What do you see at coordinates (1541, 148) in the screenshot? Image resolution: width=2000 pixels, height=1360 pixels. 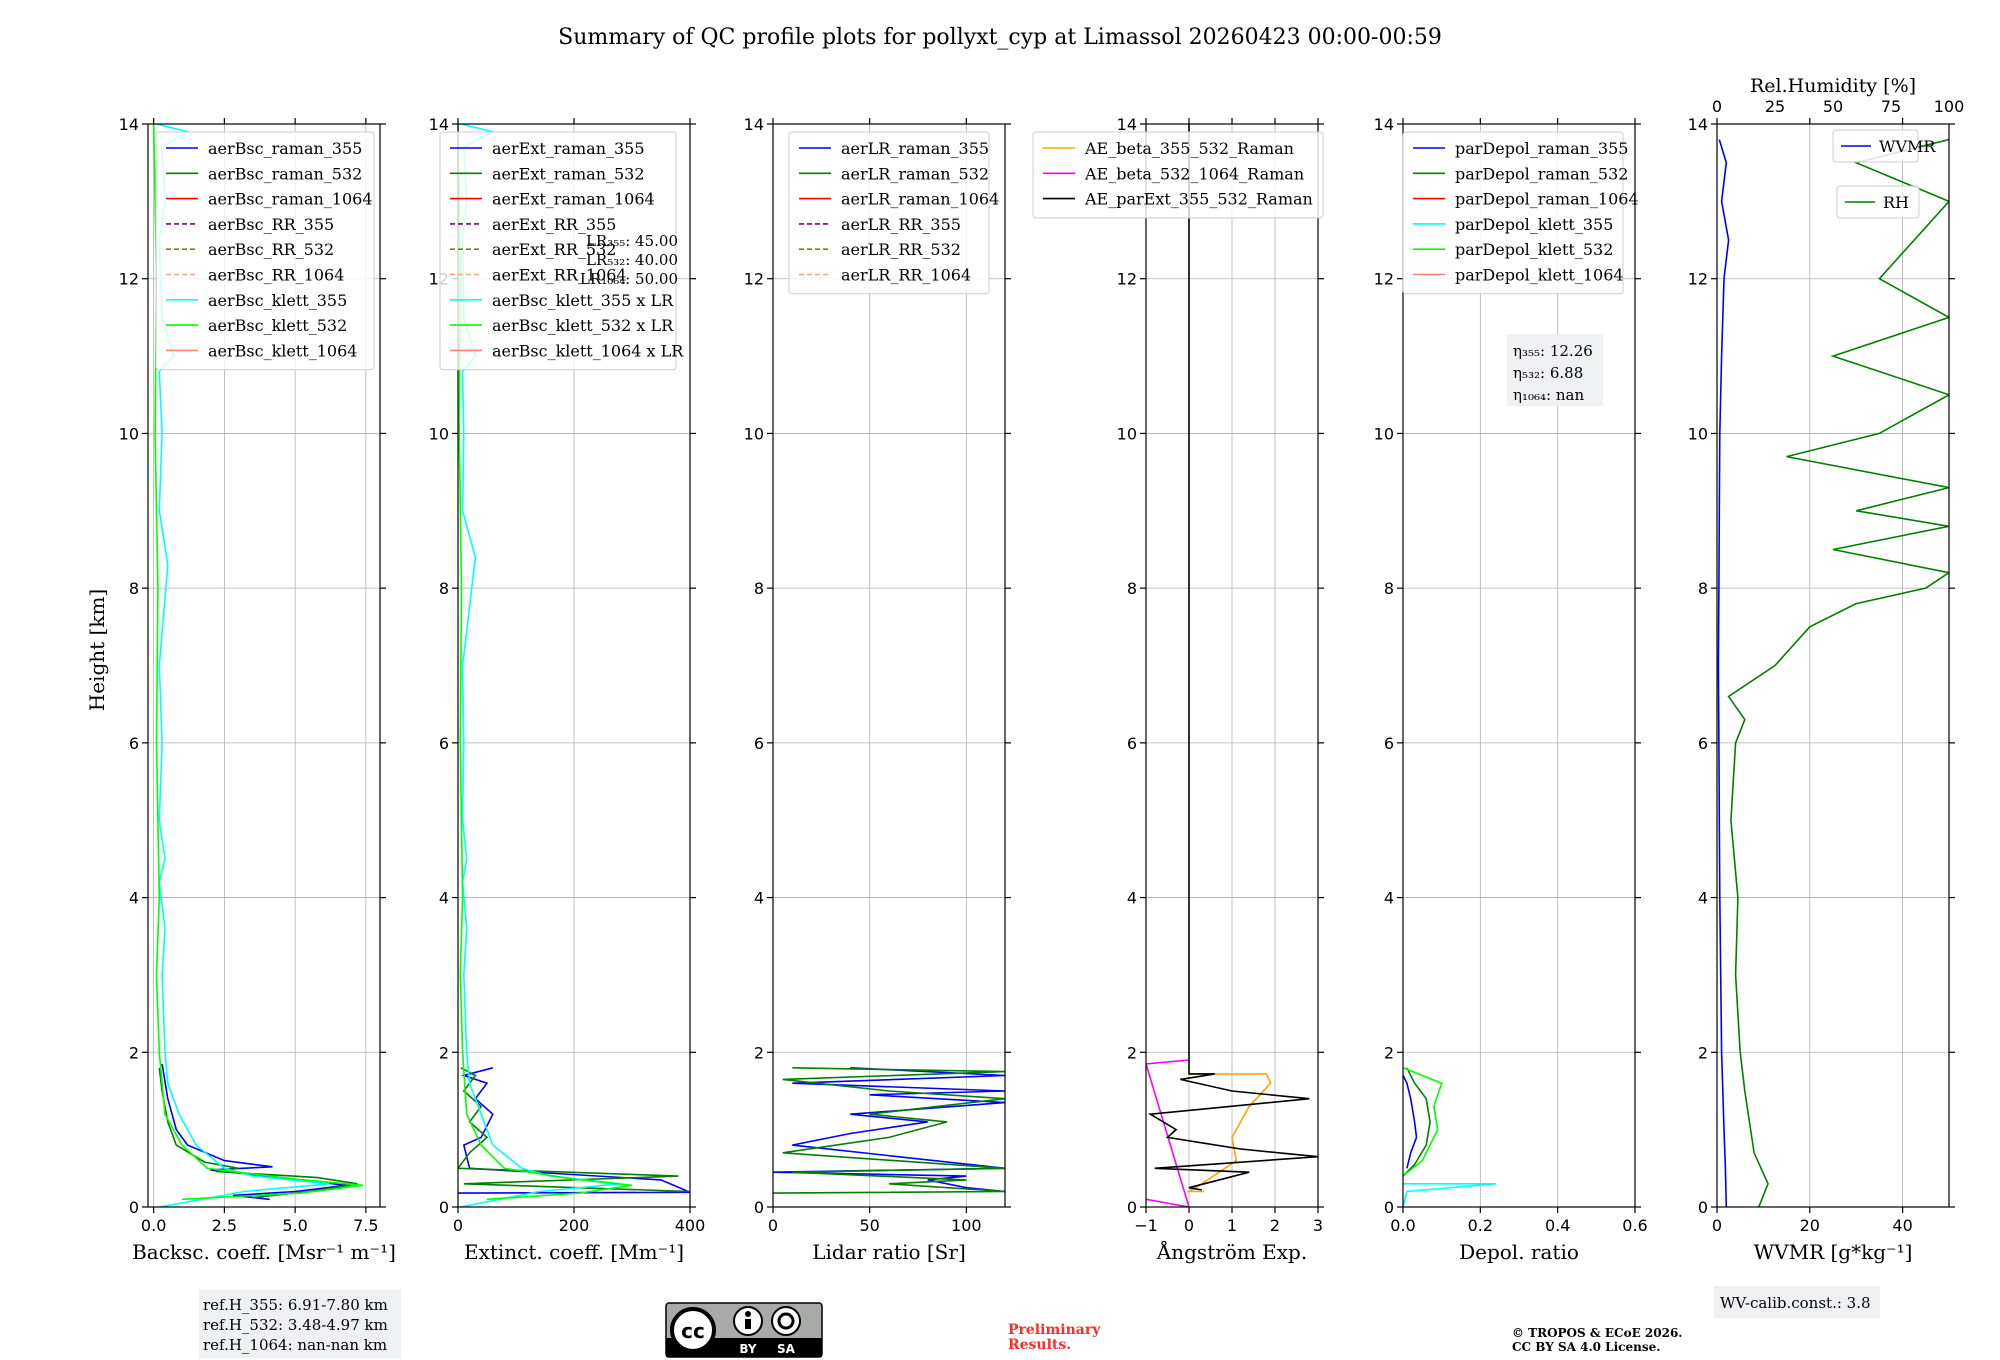 I see `legend-label: parDepol_raman_355` at bounding box center [1541, 148].